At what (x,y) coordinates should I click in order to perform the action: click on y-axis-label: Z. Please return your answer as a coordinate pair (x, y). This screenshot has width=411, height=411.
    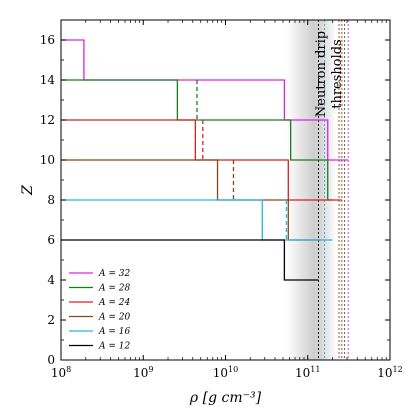
    Looking at the image, I should click on (28, 190).